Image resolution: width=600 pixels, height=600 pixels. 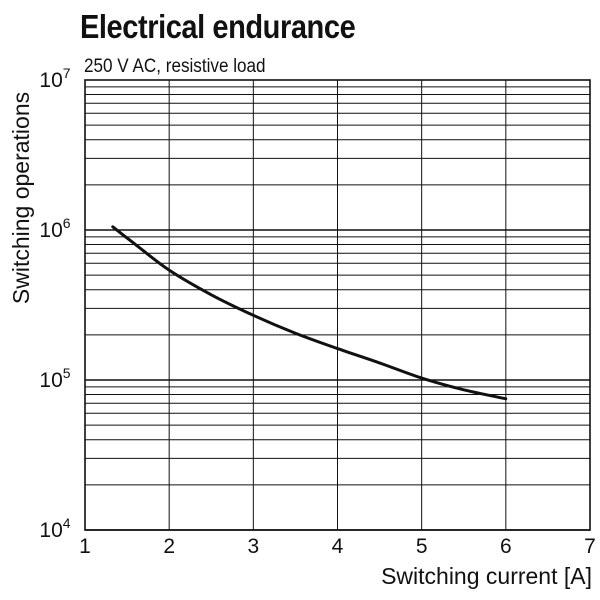 I want to click on y-tick-label: 10⁷, so click(x=54, y=78).